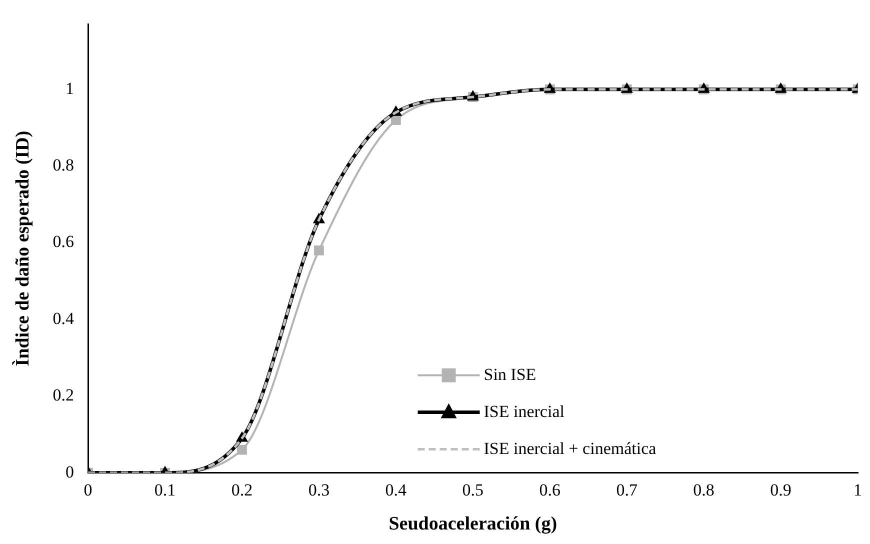  I want to click on x-tick-label: 1, so click(858, 490).